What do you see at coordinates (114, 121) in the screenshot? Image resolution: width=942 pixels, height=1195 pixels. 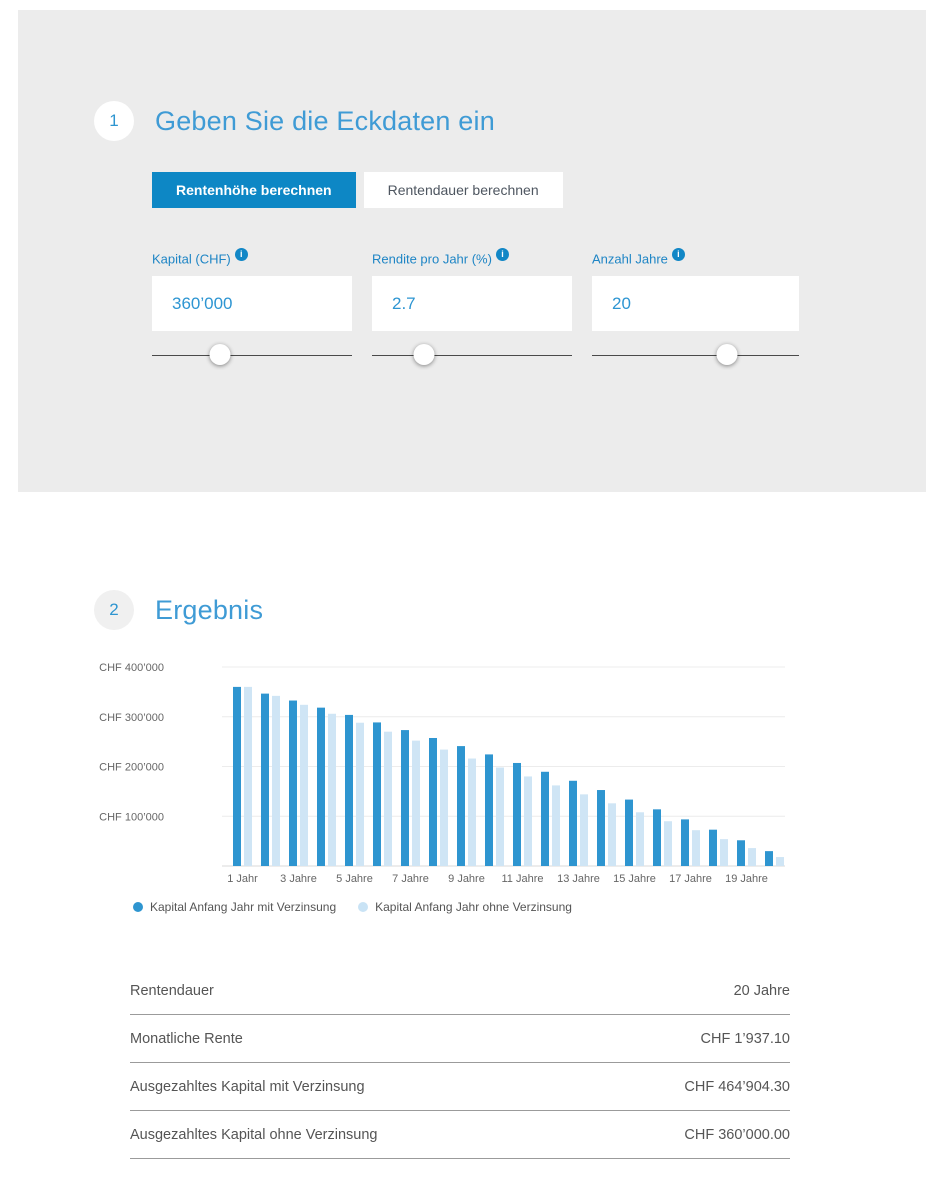 I see `step-1-badge: 1` at bounding box center [114, 121].